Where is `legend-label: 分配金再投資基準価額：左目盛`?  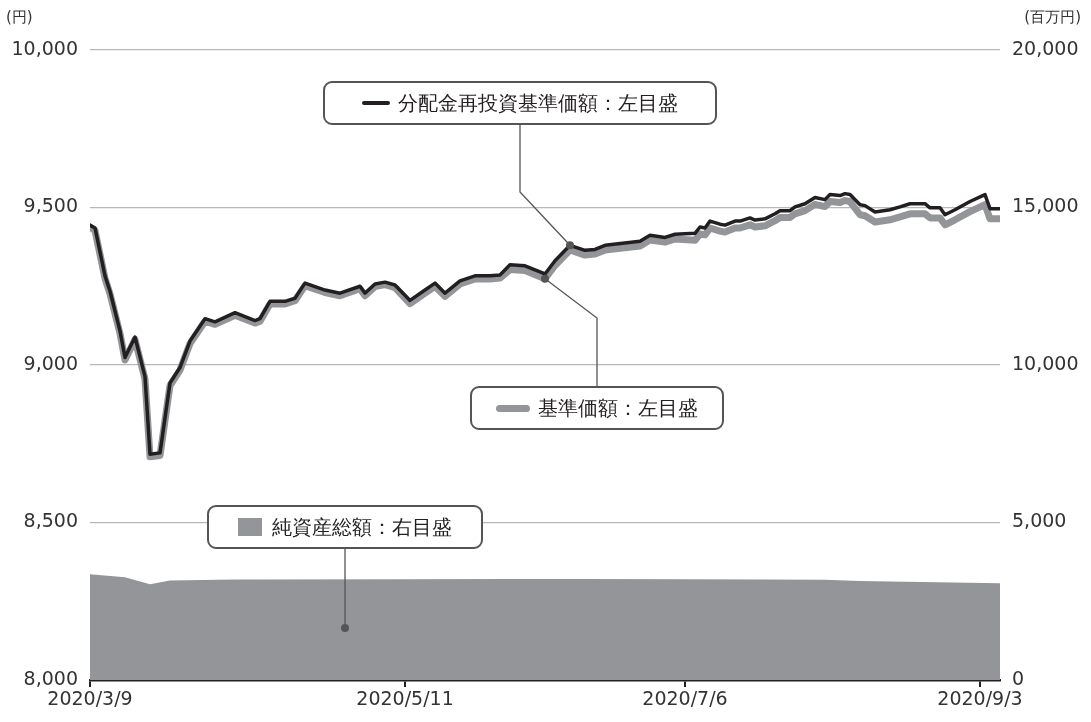 legend-label: 分配金再投資基準価額：左目盛 is located at coordinates (538, 103).